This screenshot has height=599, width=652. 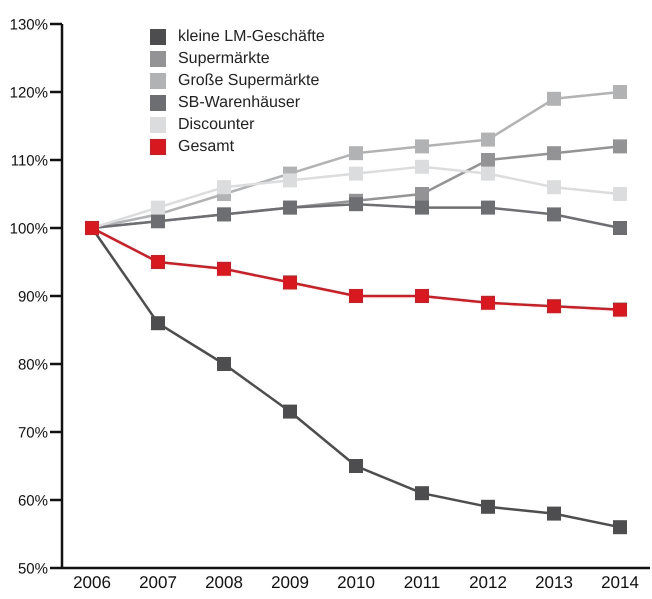 What do you see at coordinates (249, 81) in the screenshot?
I see `legend-label: Große Supermärkte` at bounding box center [249, 81].